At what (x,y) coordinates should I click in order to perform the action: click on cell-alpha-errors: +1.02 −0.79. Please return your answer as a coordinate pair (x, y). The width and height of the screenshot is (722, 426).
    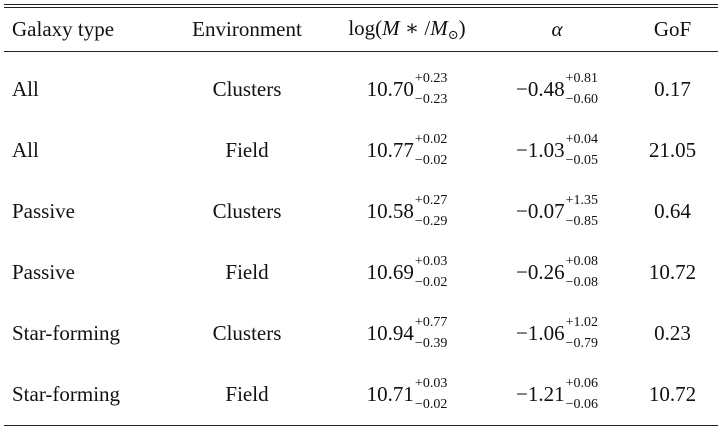
    Looking at the image, I should click on (581, 332).